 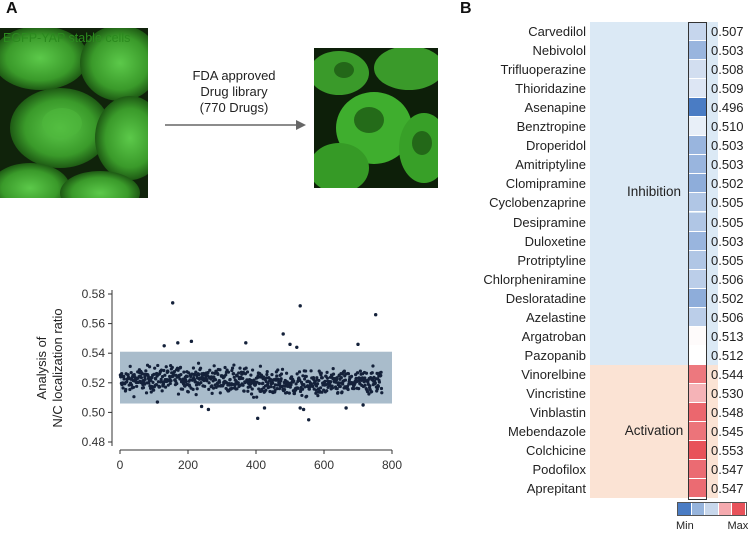 What do you see at coordinates (712, 509) in the screenshot?
I see `legend-swatch` at bounding box center [712, 509].